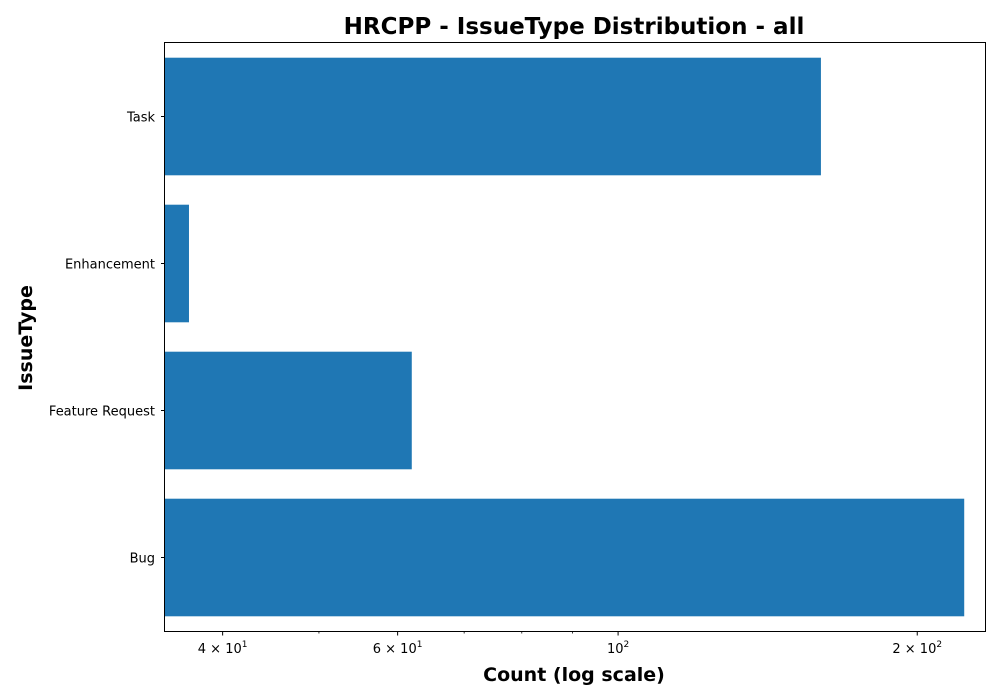 This screenshot has width=1000, height=700. What do you see at coordinates (618, 648) in the screenshot?
I see `x-tick-label: 102` at bounding box center [618, 648].